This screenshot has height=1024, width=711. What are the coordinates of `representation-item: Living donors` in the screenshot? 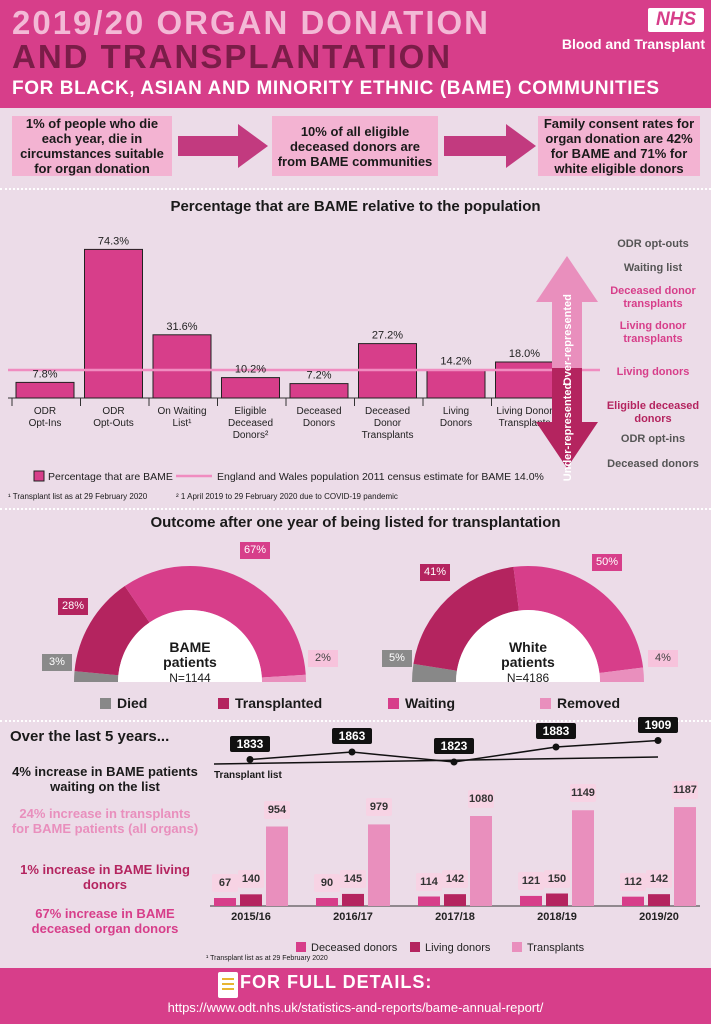 It's located at (653, 372).